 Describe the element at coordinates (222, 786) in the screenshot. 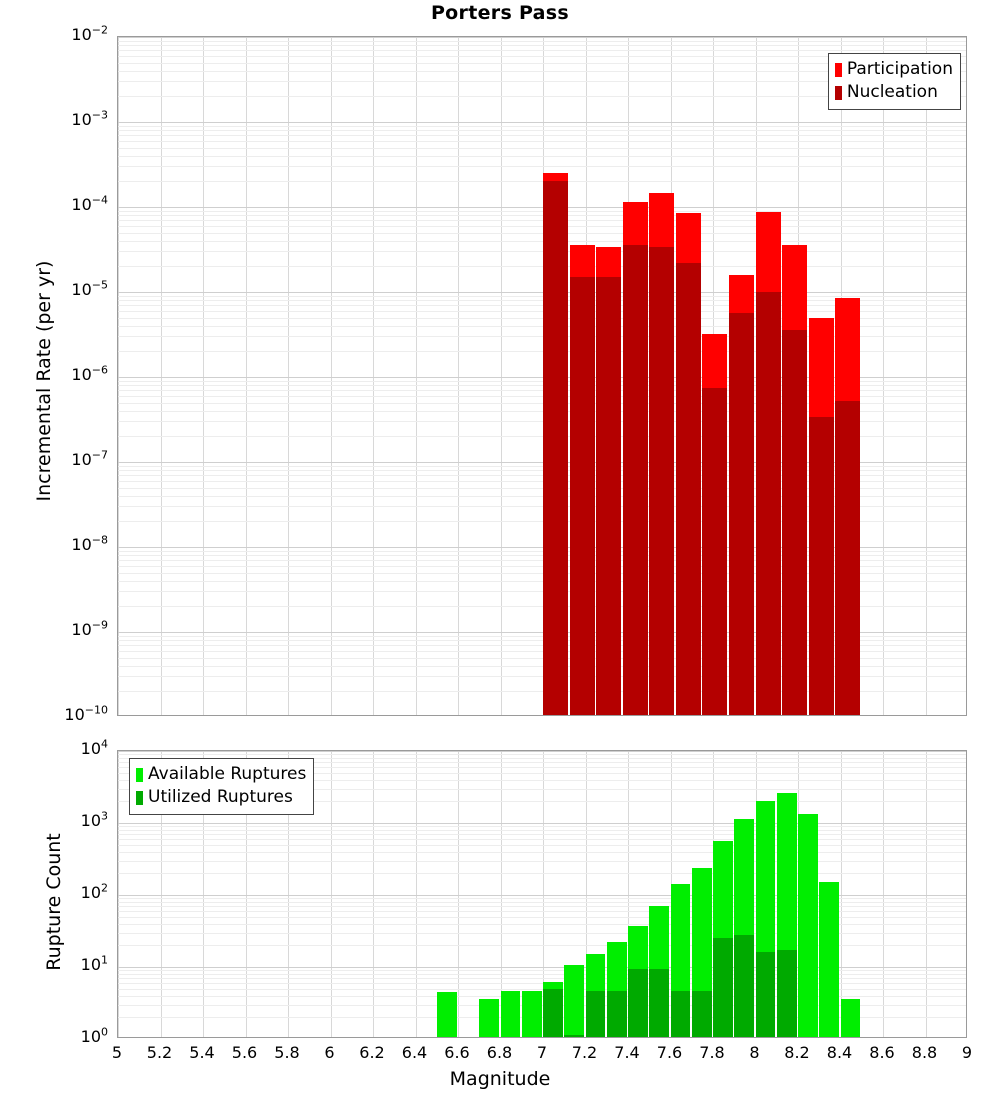

I see `legend-bottom: Available Ruptures Utilized Ruptures` at that location.